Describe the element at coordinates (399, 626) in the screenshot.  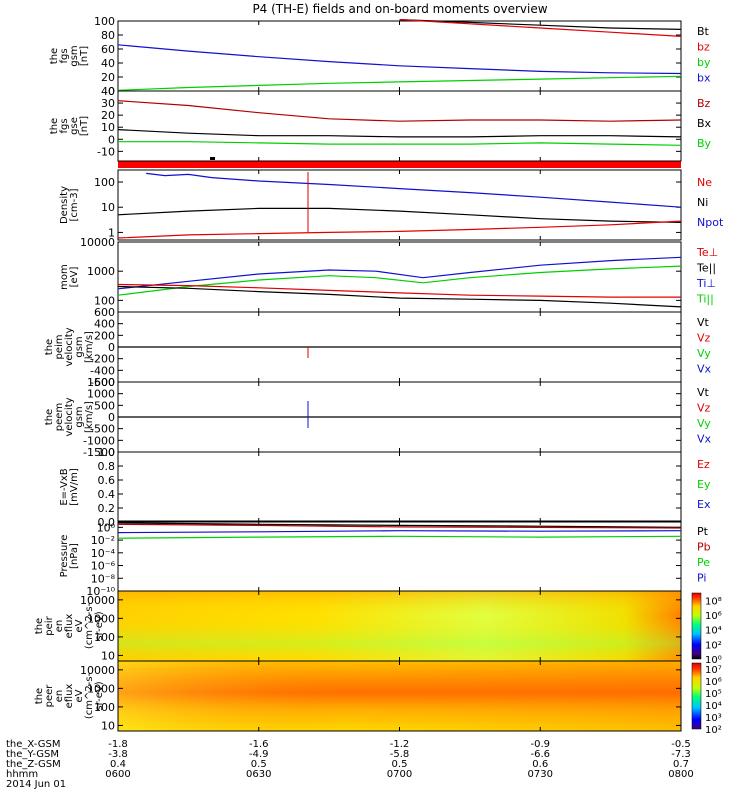
I see `peir-spectrogram-image` at that location.